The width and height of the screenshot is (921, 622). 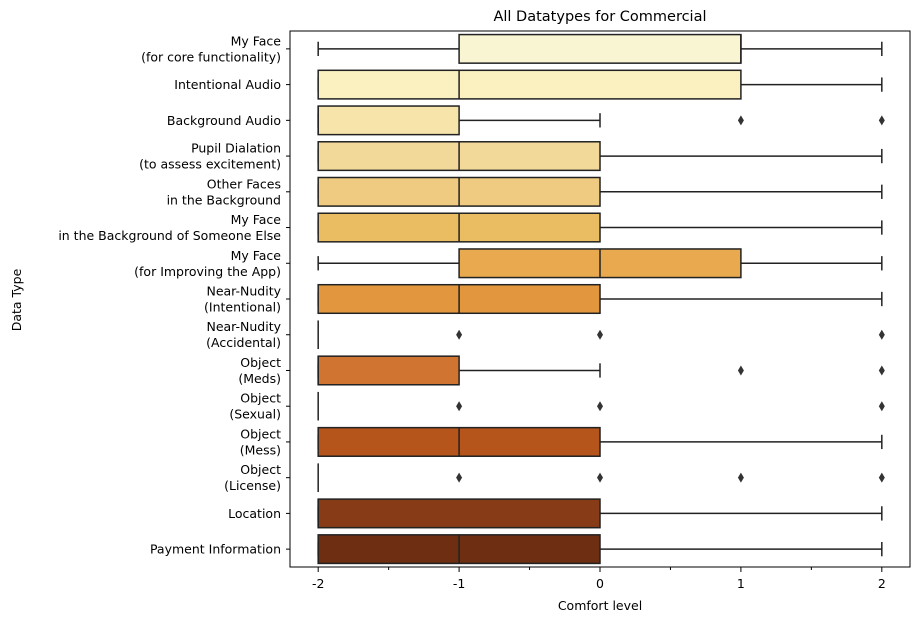 I want to click on y-tick-label-line: (to assess excitement), so click(x=210, y=164).